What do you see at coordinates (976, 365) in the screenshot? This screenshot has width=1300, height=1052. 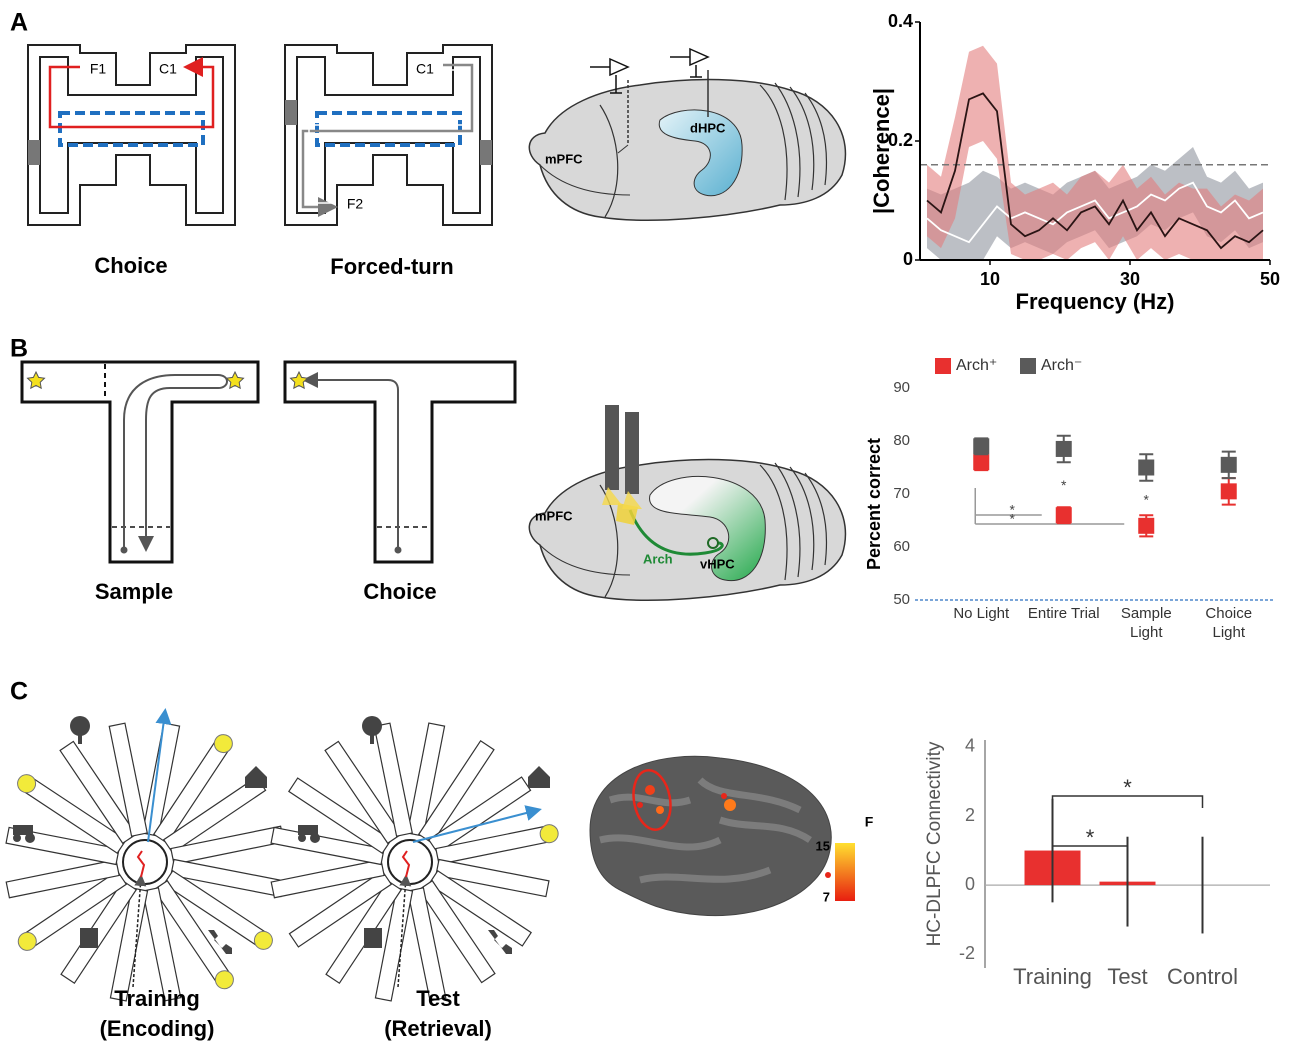 I see `legend-label: Arch⁺` at bounding box center [976, 365].